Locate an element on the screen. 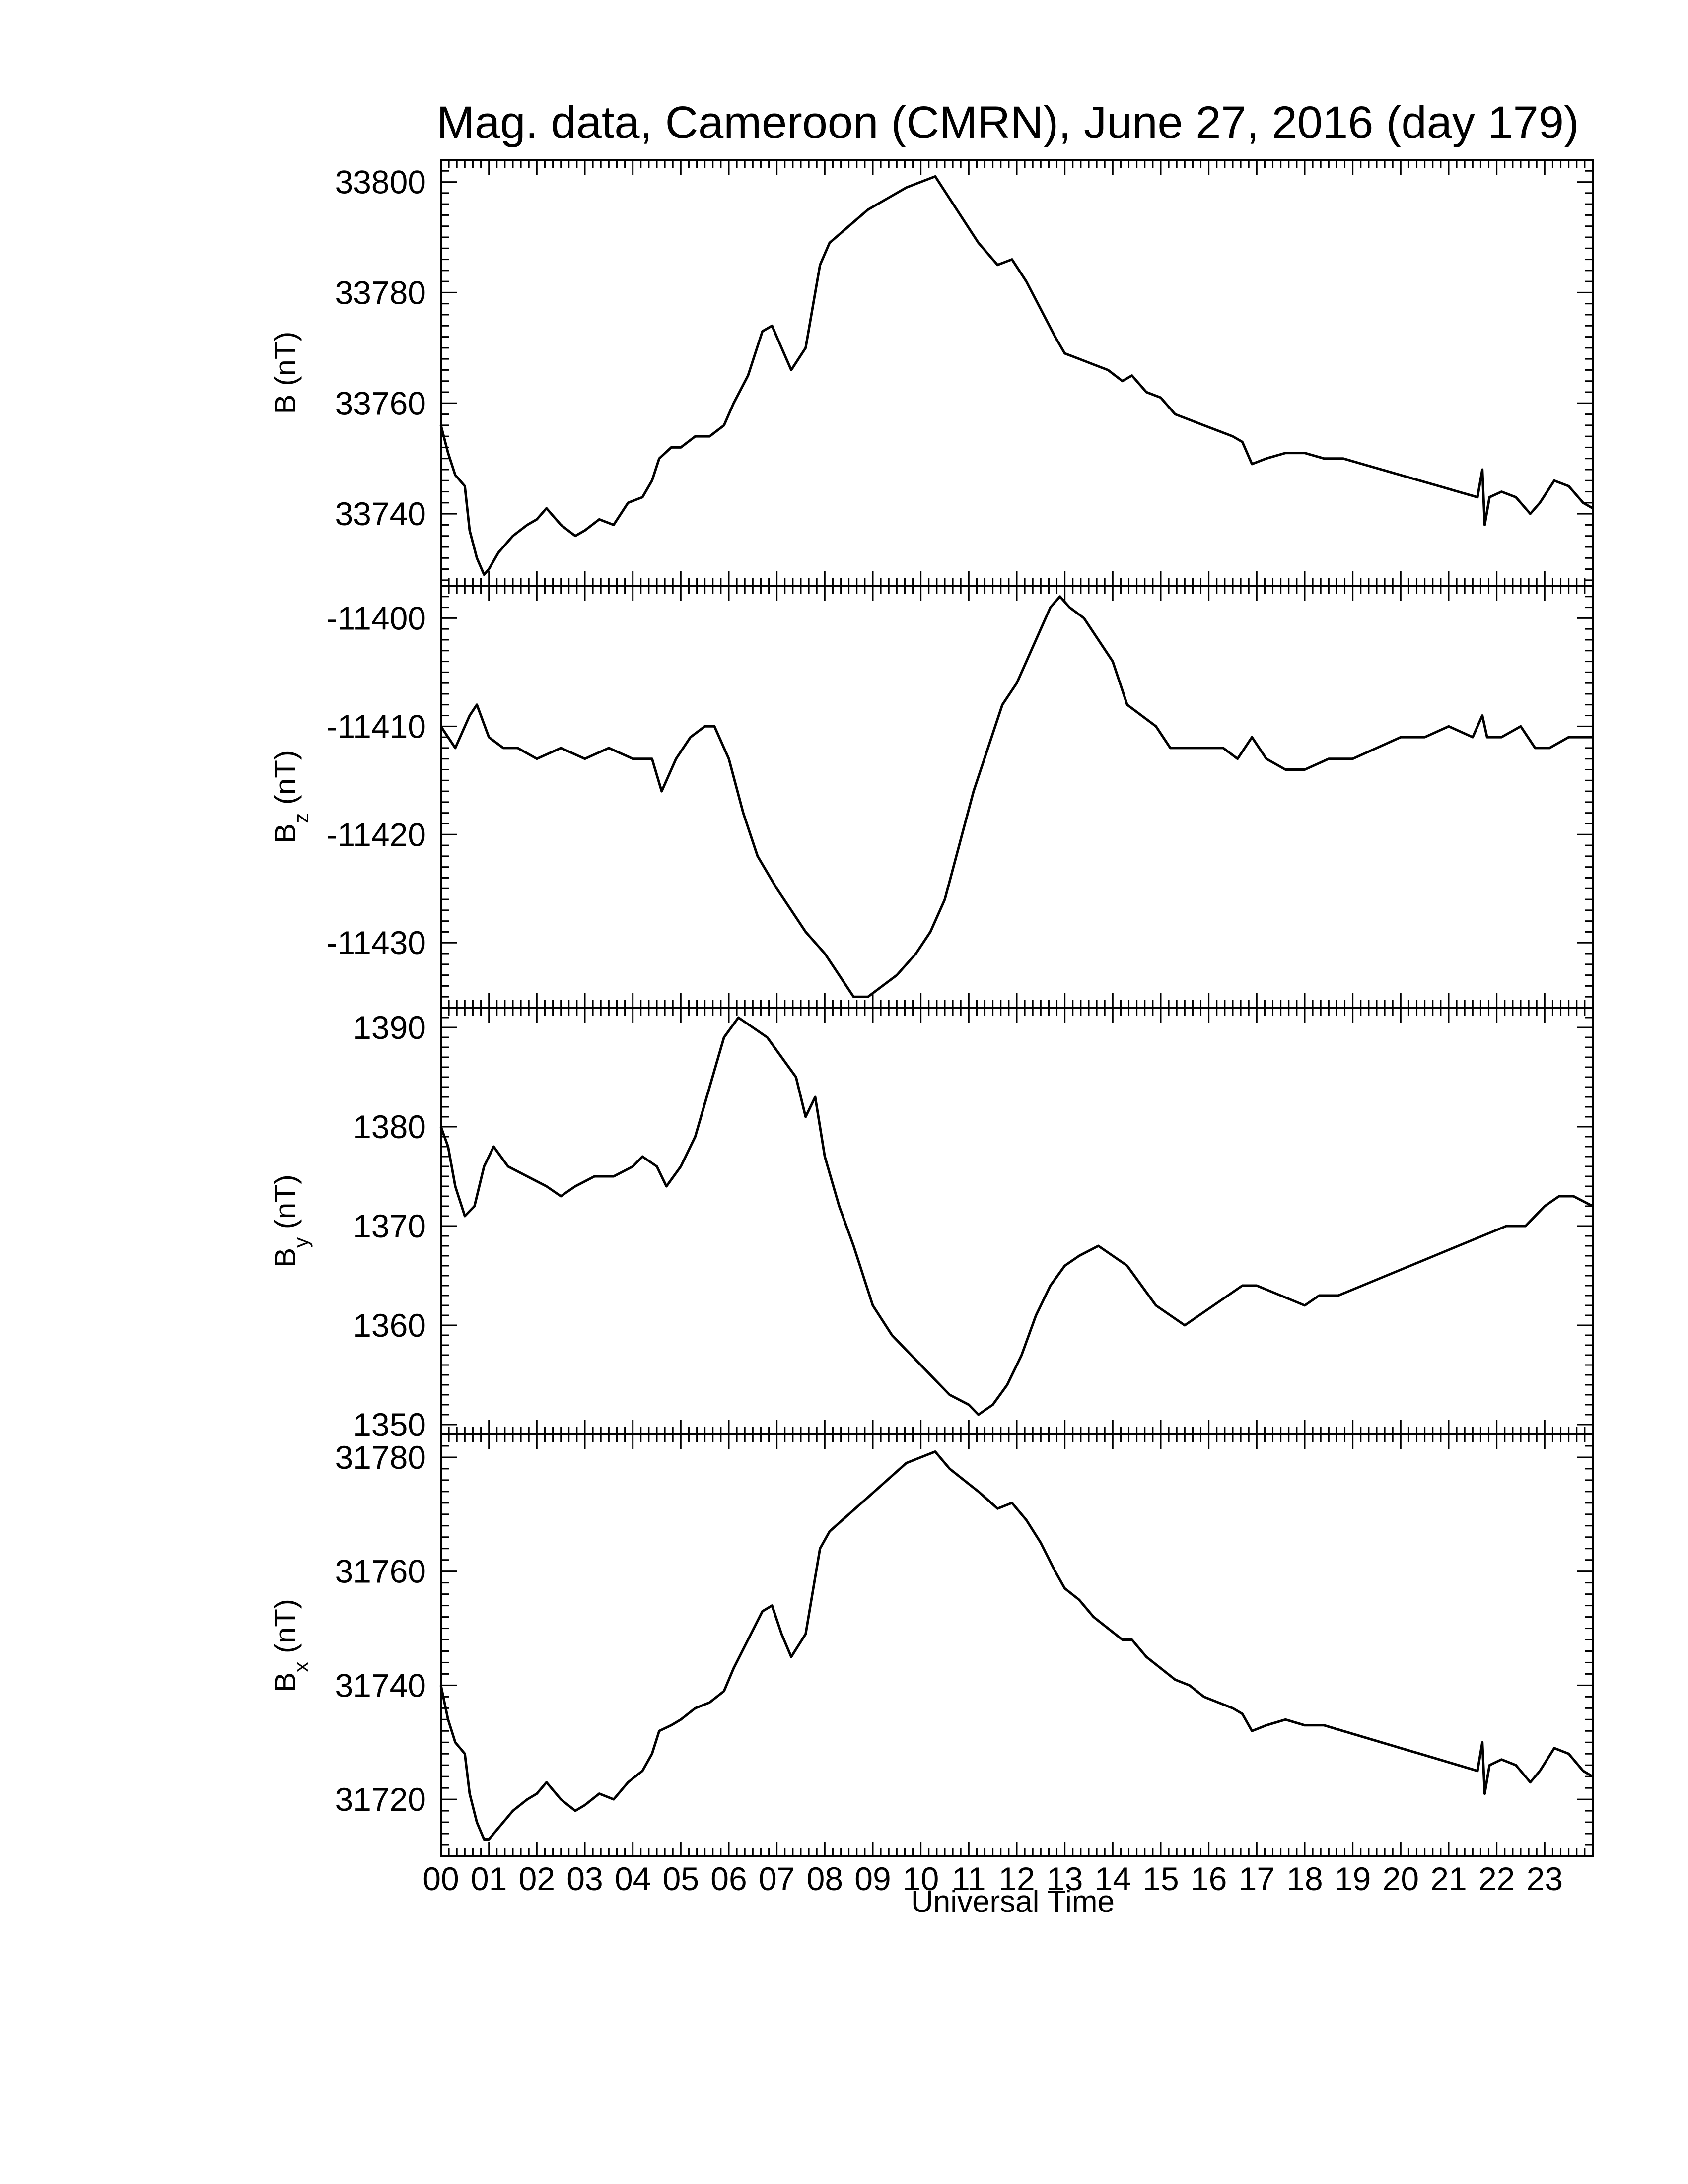 The width and height of the screenshot is (1688, 2184). x-tick-label: 15 is located at coordinates (1160, 1878).